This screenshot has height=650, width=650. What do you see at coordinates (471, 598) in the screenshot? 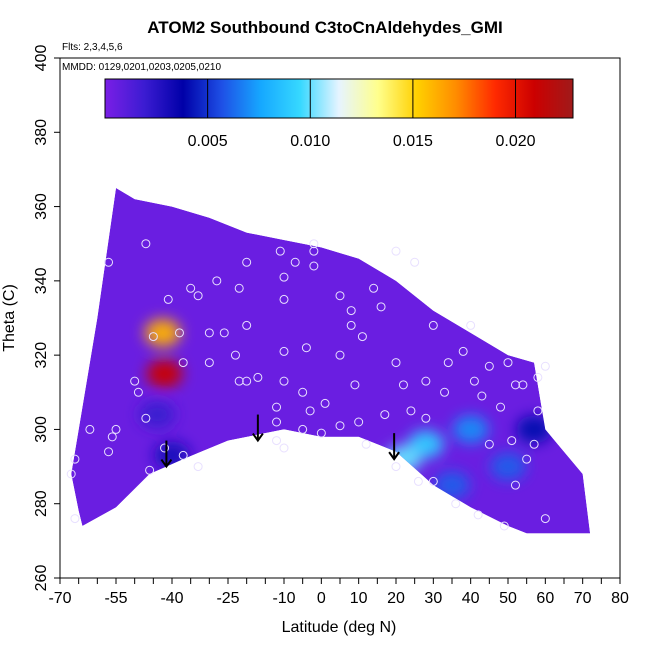
I see `x-tick-label: 40` at bounding box center [471, 598].